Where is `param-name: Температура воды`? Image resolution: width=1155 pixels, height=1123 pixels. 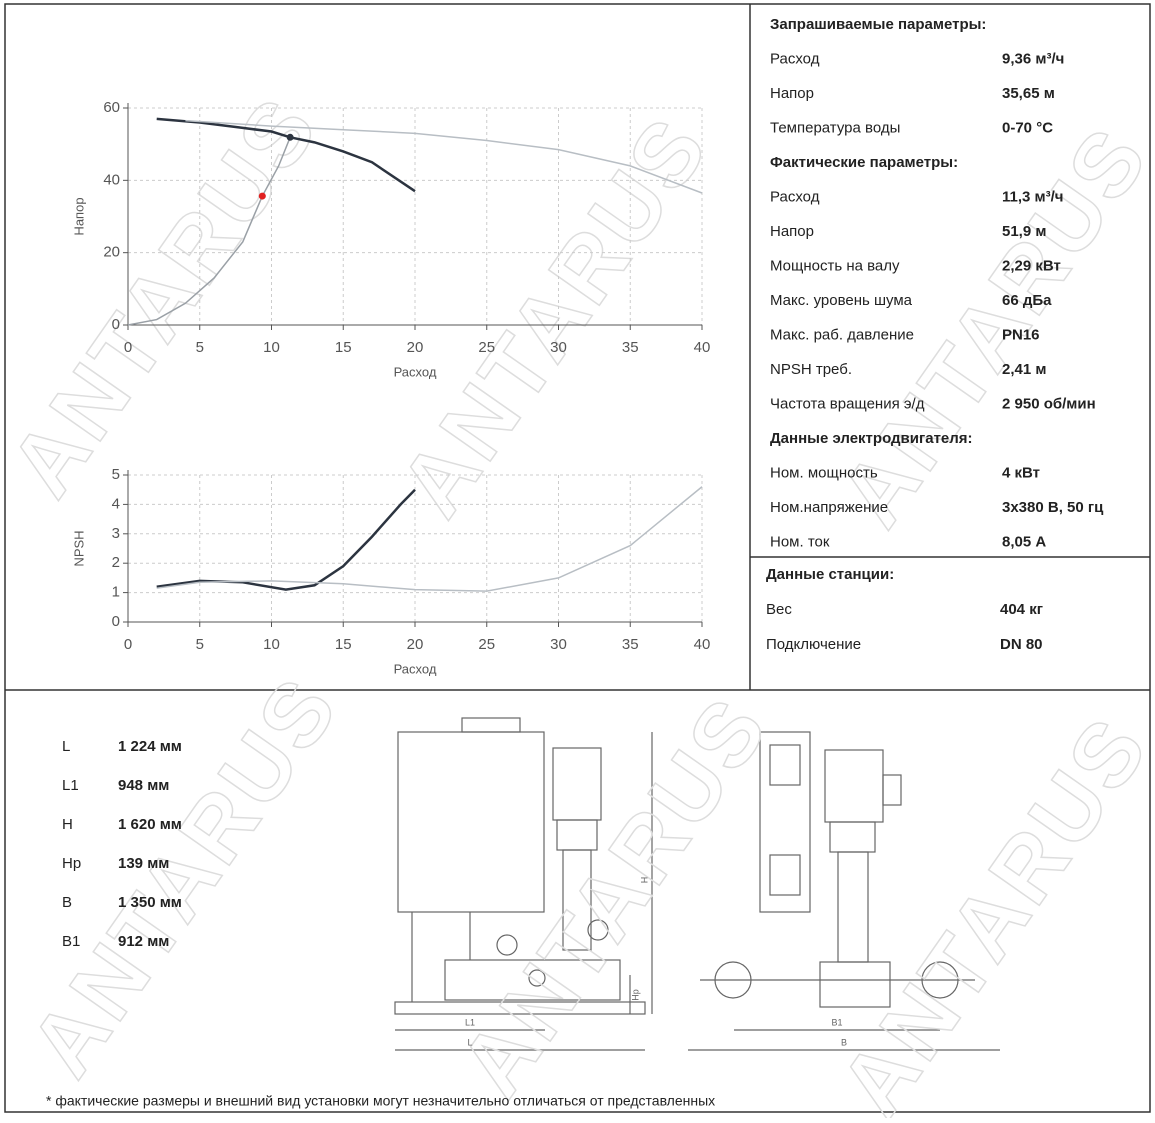
param-name: Температура воды is located at coordinates (835, 127).